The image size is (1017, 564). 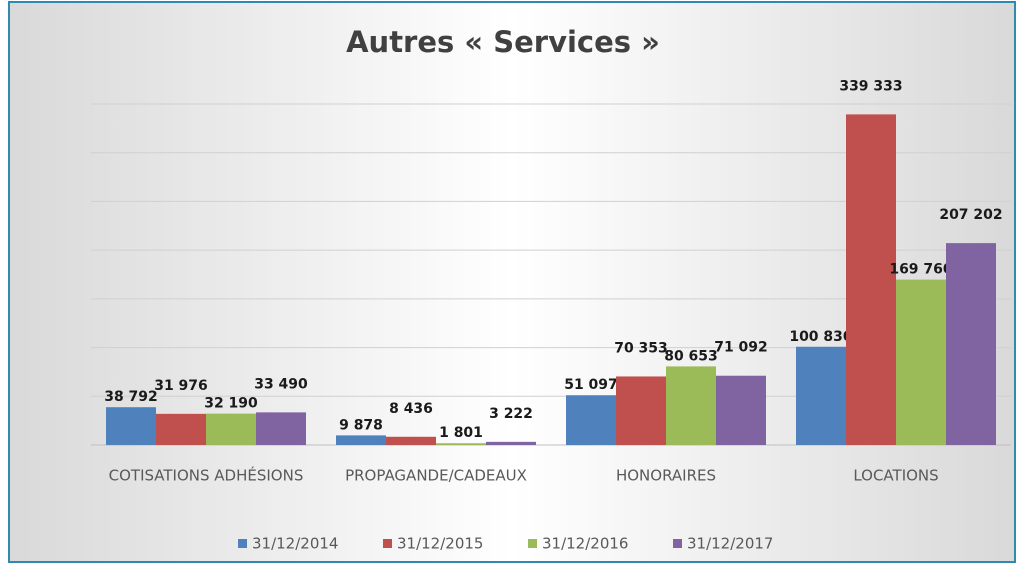 What do you see at coordinates (691, 356) in the screenshot?
I see `data-label: 80 653` at bounding box center [691, 356].